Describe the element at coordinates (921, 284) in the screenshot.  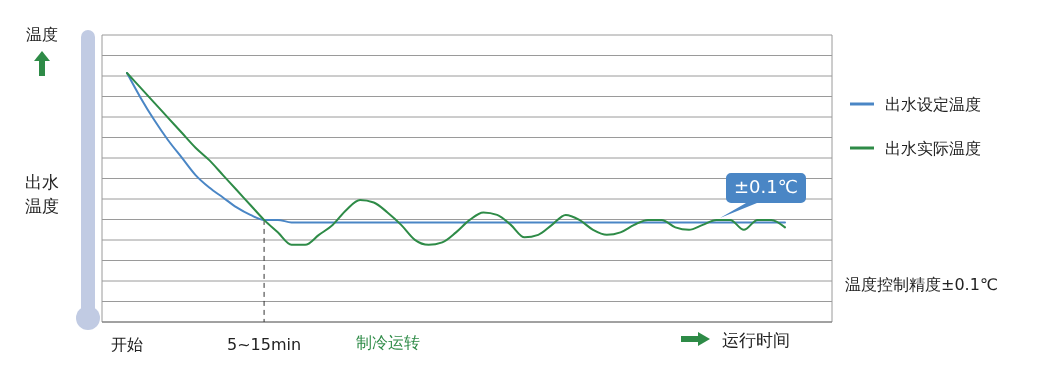
I see `text: 温度控制精度±0.1℃` at that location.